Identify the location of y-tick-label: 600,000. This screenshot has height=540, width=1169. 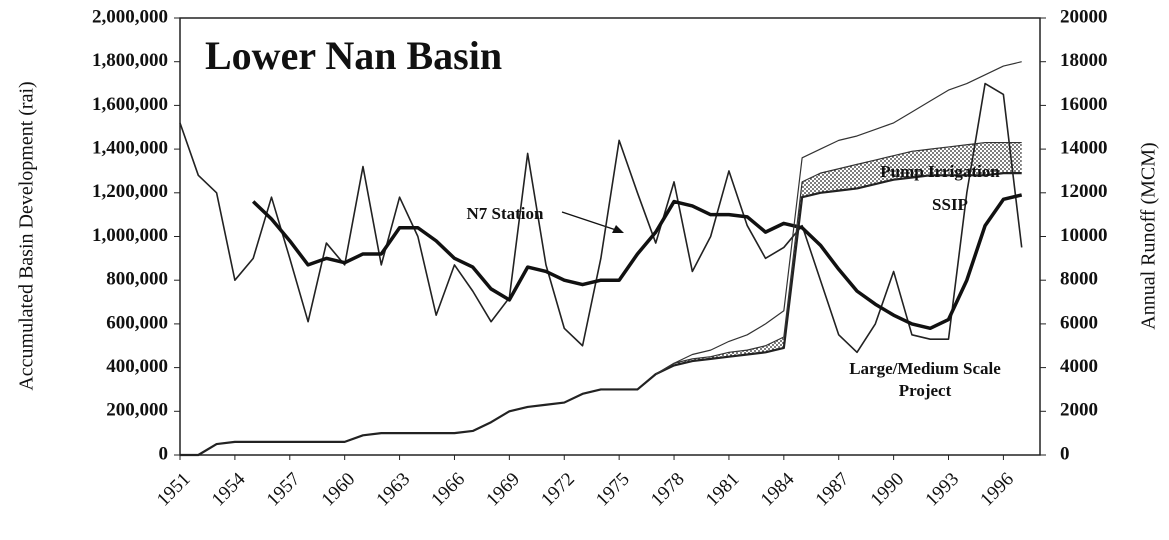
(137, 322).